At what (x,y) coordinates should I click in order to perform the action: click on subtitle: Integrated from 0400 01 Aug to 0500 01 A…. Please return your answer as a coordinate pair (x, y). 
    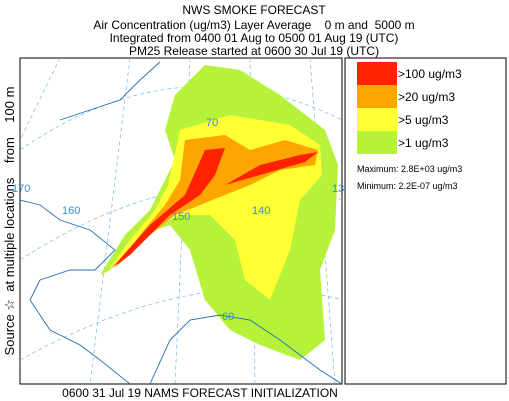
    Looking at the image, I should click on (254, 38).